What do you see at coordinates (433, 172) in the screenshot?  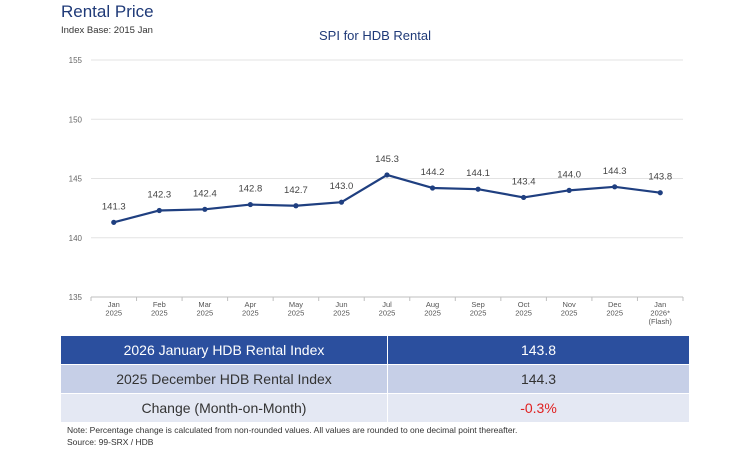 I see `data-label: 144.2` at bounding box center [433, 172].